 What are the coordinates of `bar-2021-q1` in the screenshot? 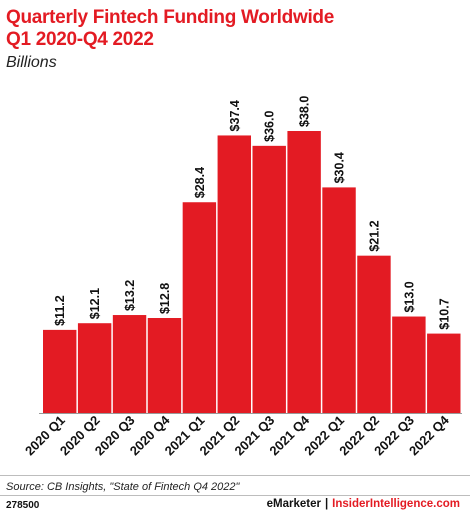 It's located at (199, 307).